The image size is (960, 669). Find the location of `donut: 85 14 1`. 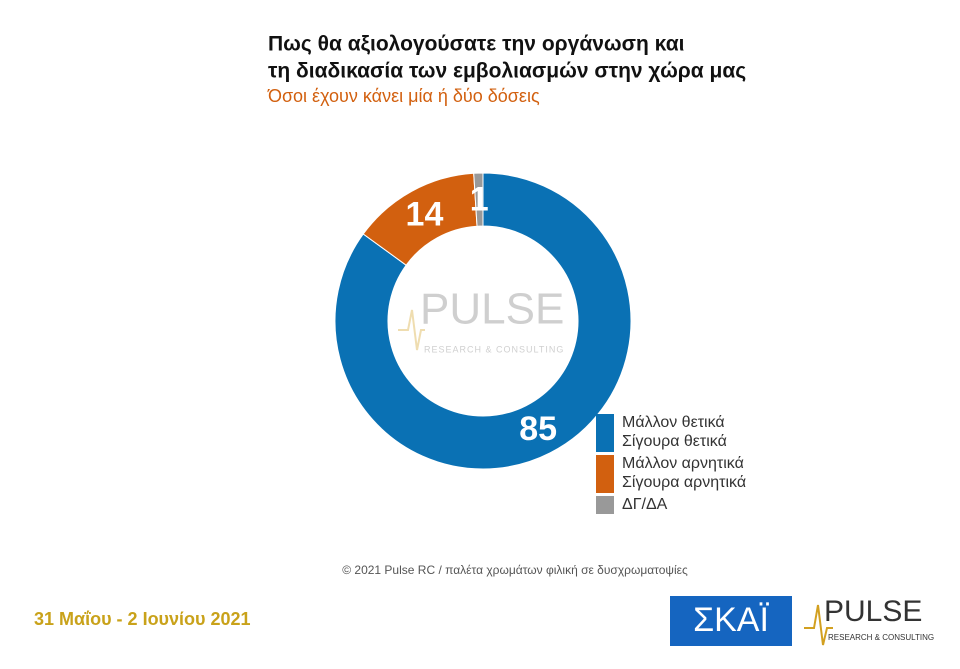

donut: 85 14 1 is located at coordinates (483, 321).